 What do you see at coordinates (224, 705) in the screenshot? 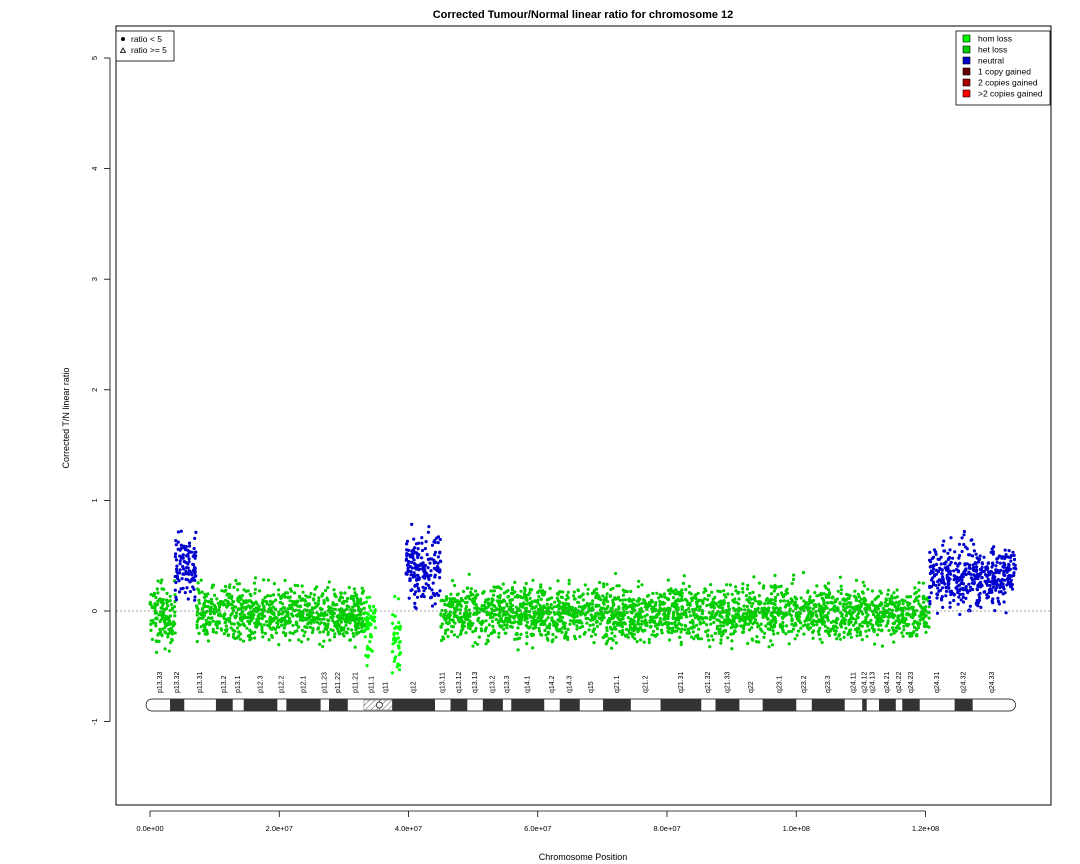
I see `cytoband` at bounding box center [224, 705].